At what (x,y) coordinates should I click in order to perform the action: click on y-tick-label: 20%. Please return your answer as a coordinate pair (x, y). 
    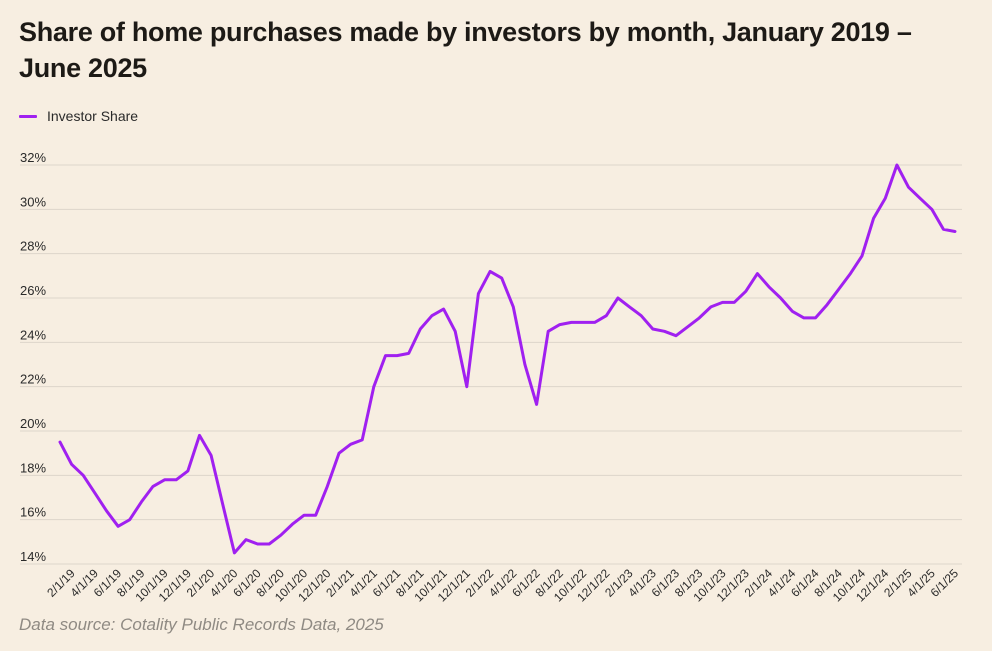
    Looking at the image, I should click on (33, 423).